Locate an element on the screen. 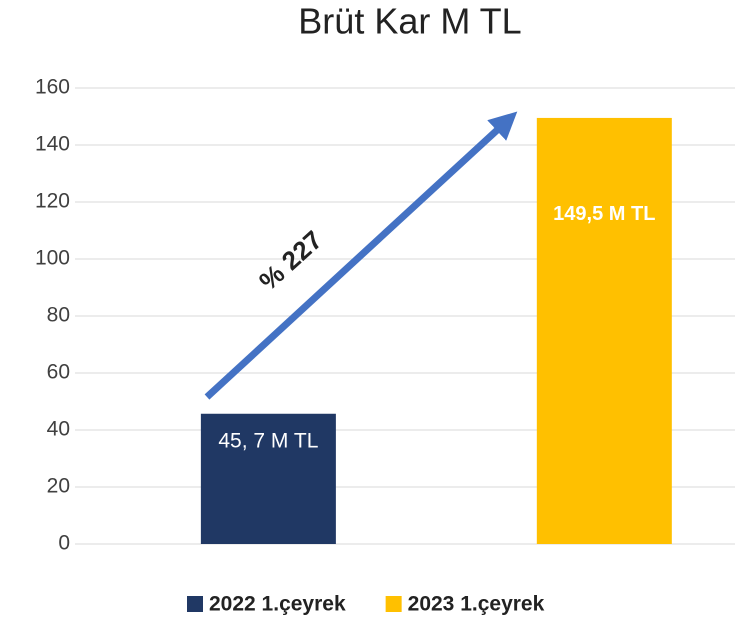 This screenshot has width=754, height=623. y-tick-label: 100 is located at coordinates (52, 258).